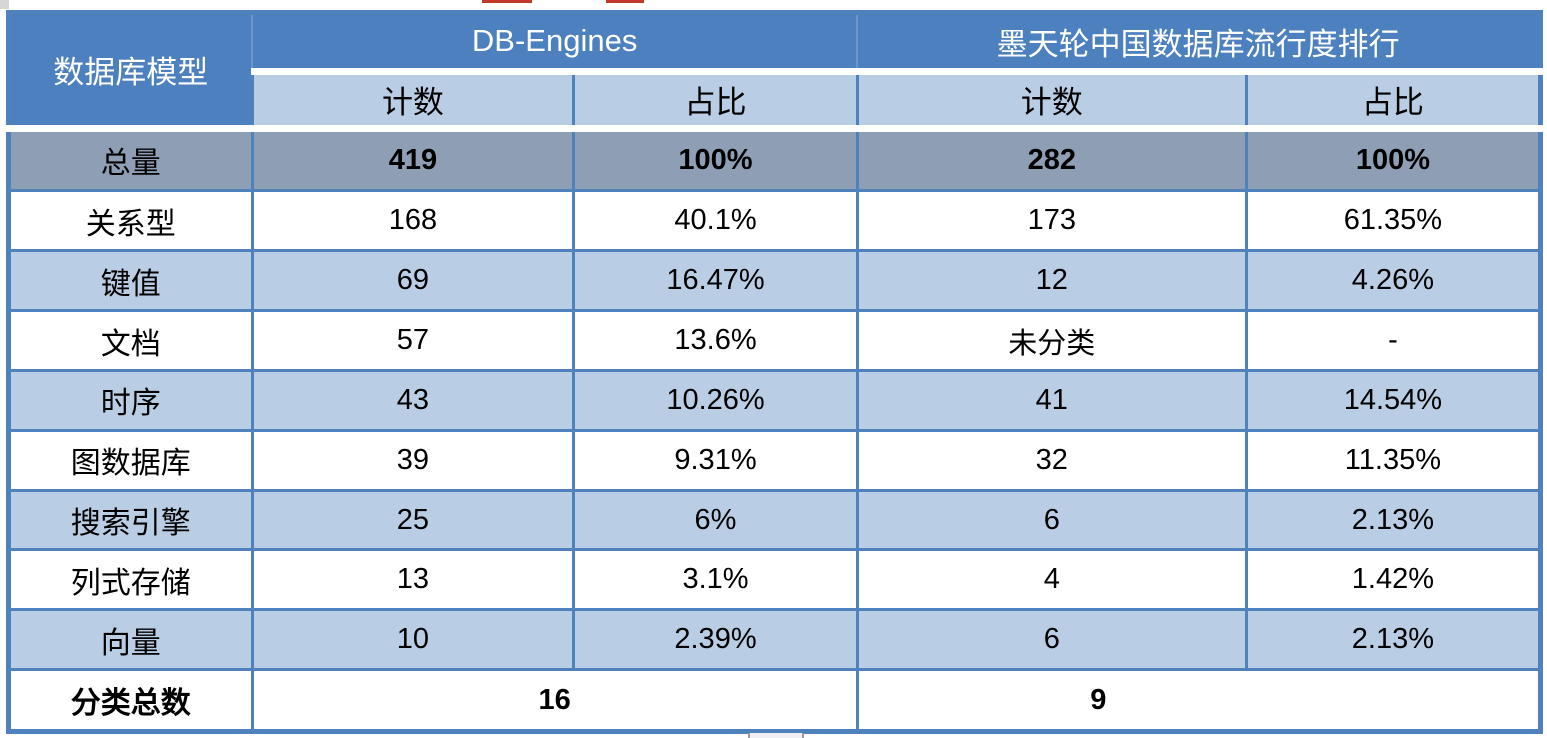 The height and width of the screenshot is (738, 1547). Describe the element at coordinates (1393, 400) in the screenshot. I see `cell-value: 14.54%` at that location.